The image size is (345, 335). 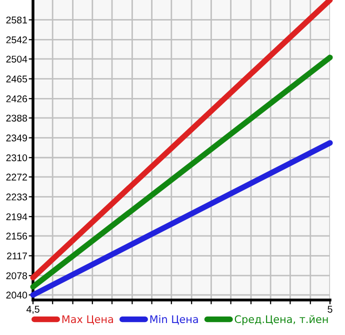 I want to click on y-tick-label: 2194, so click(x=17, y=216).